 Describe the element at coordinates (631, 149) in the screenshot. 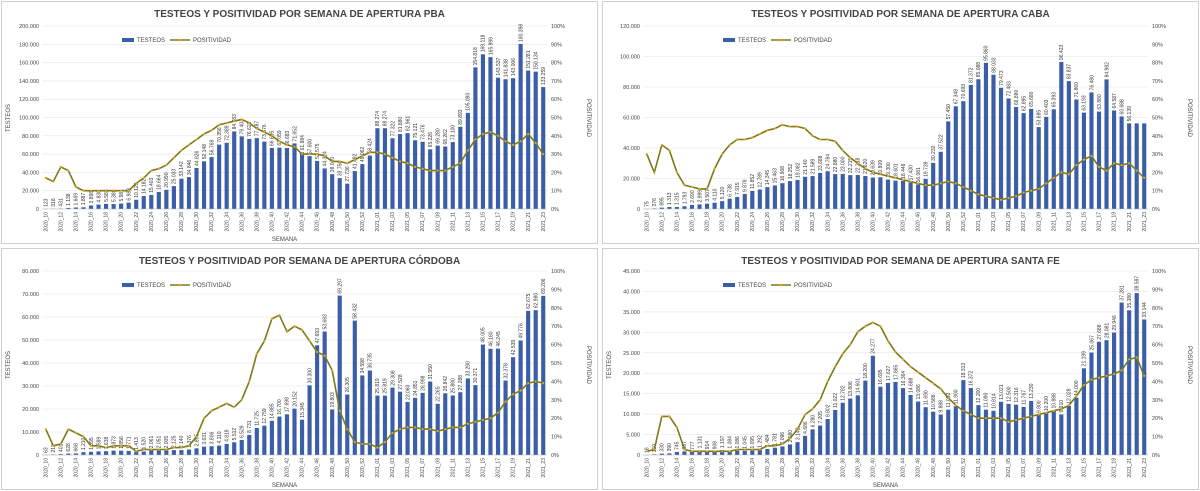

I see `y-tick-label: 40.000` at that location.